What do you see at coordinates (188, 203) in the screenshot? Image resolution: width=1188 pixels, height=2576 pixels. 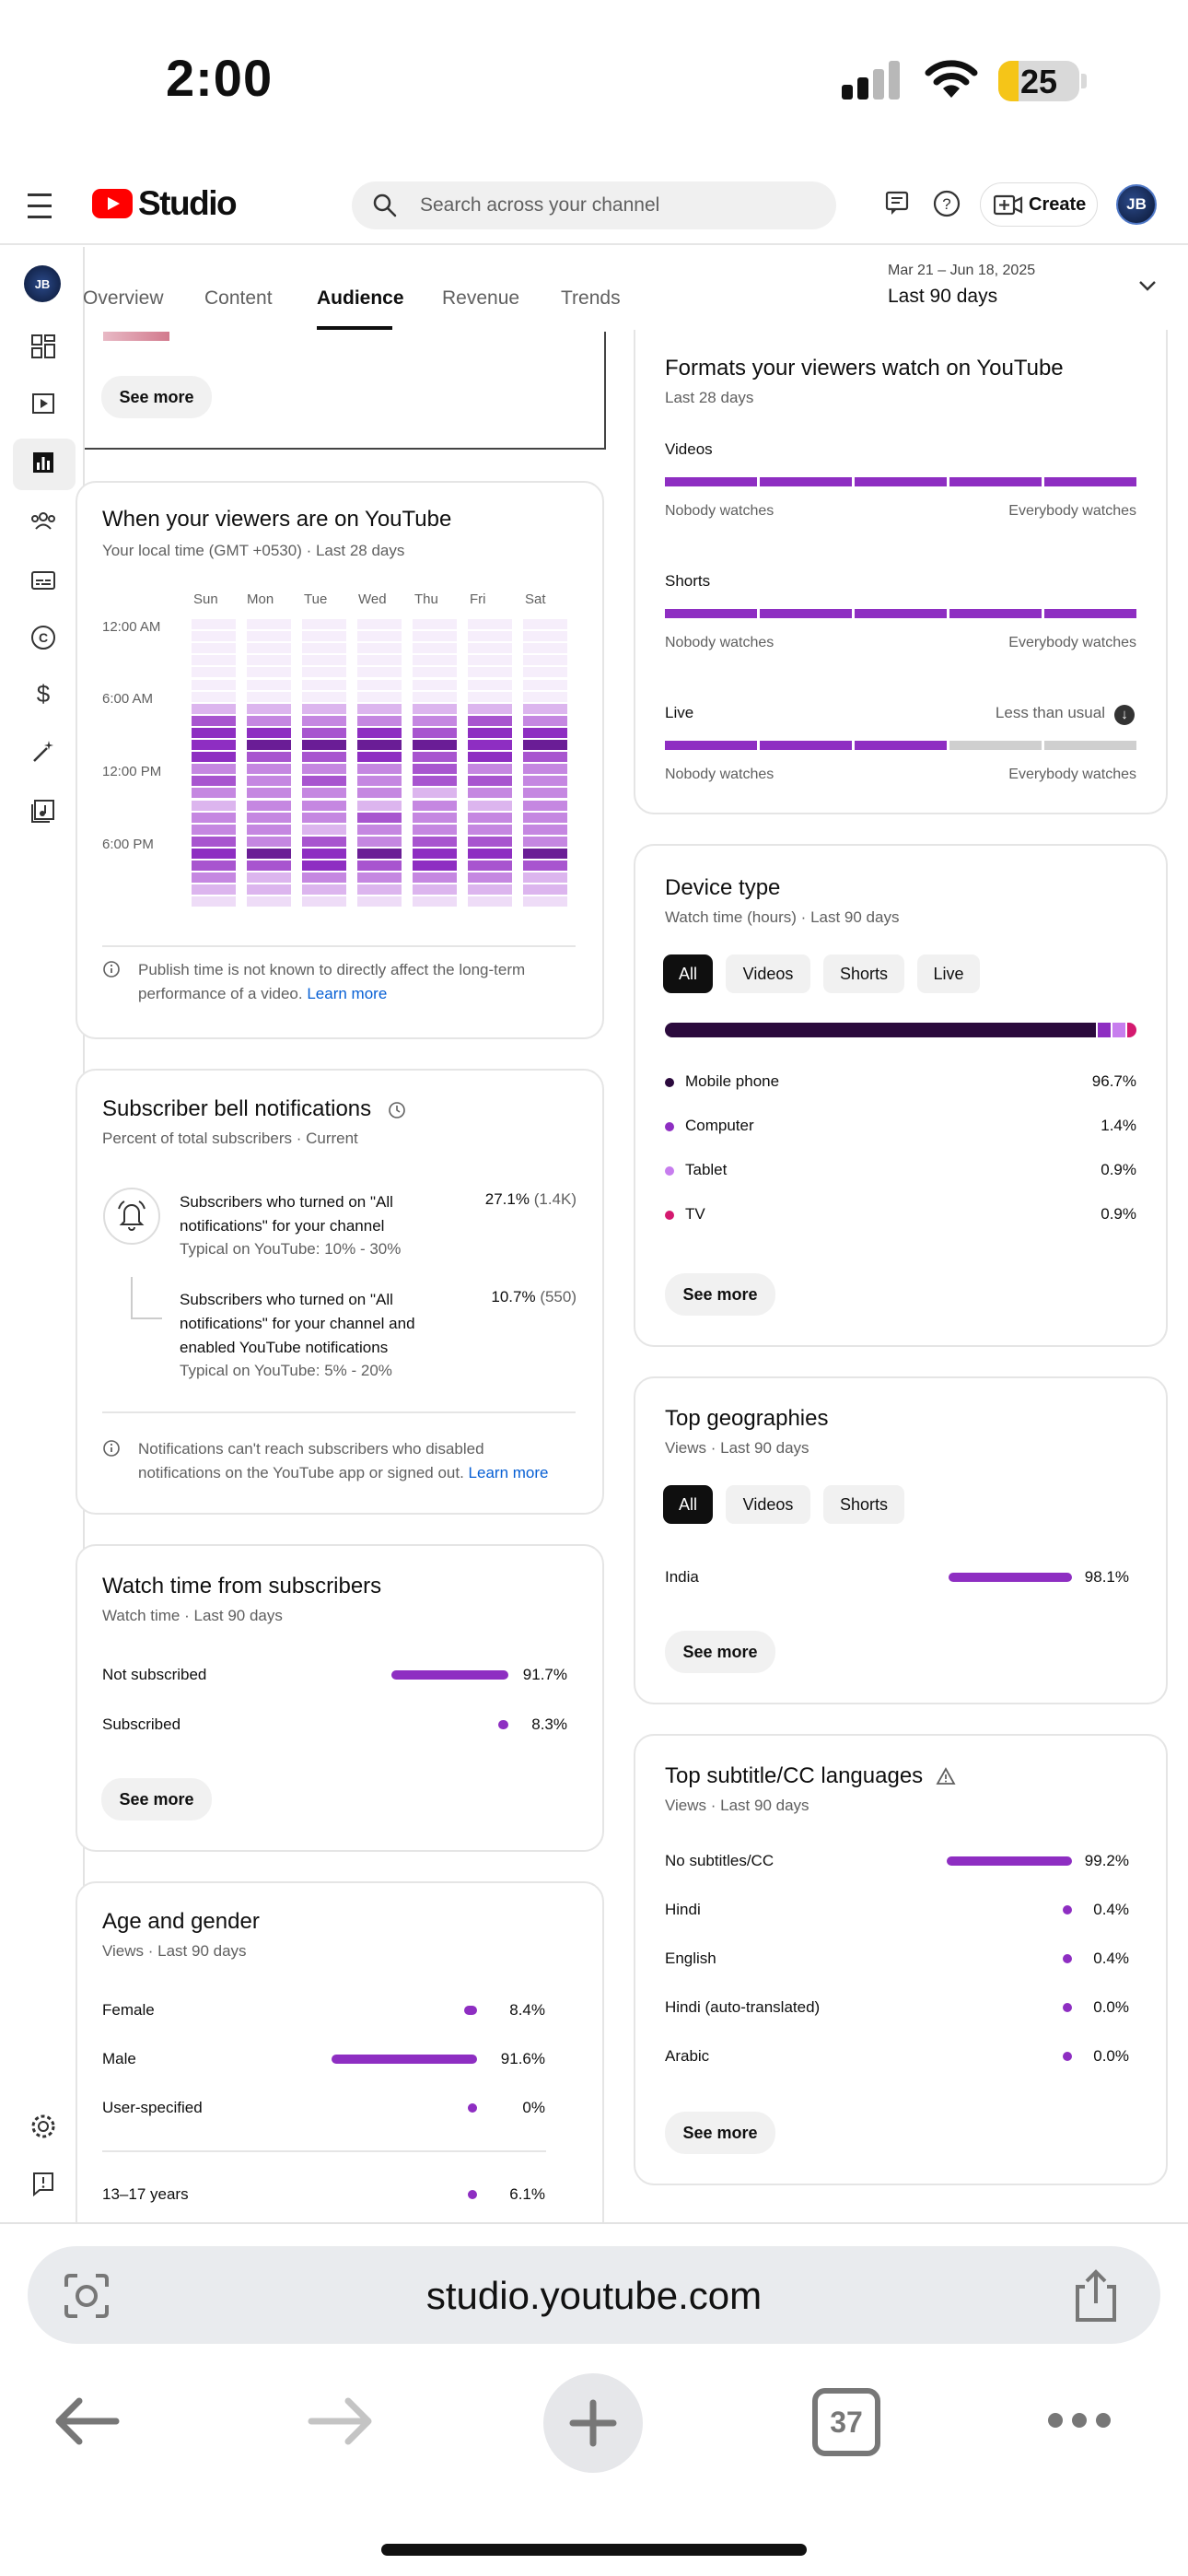 I see `studio-logo-text: Studio` at bounding box center [188, 203].